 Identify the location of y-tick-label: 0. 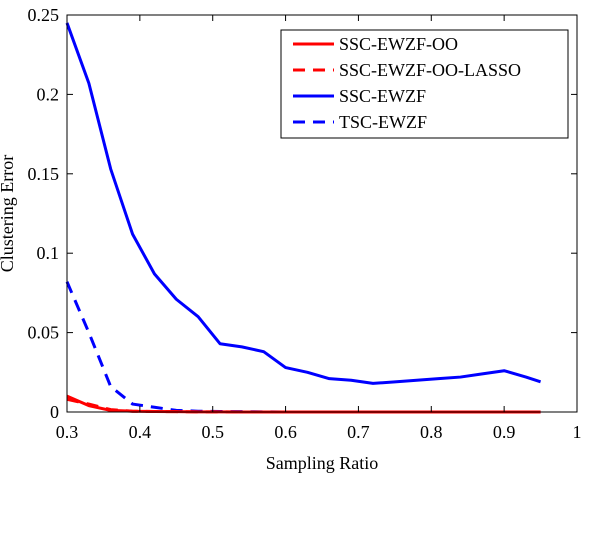
(54, 412).